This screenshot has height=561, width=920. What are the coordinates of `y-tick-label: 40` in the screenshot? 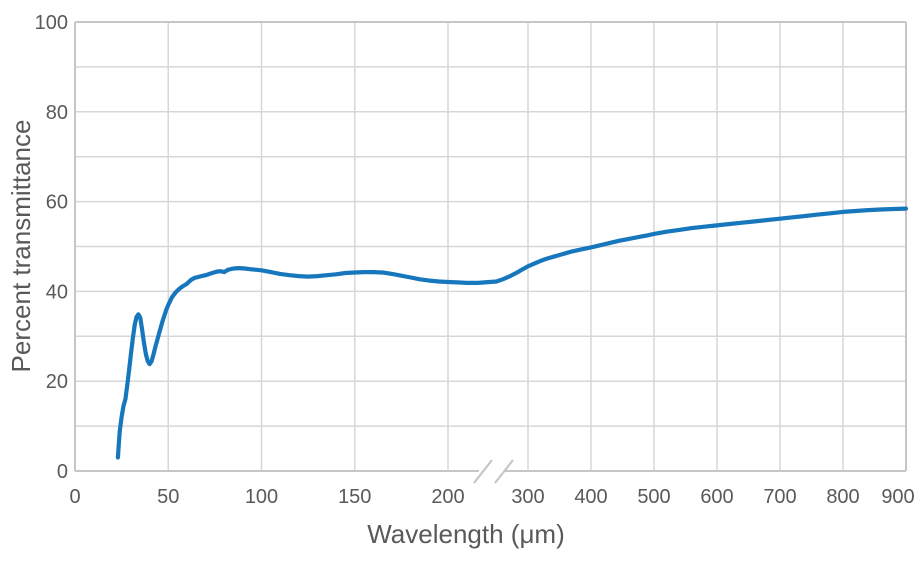 It's located at (57, 292).